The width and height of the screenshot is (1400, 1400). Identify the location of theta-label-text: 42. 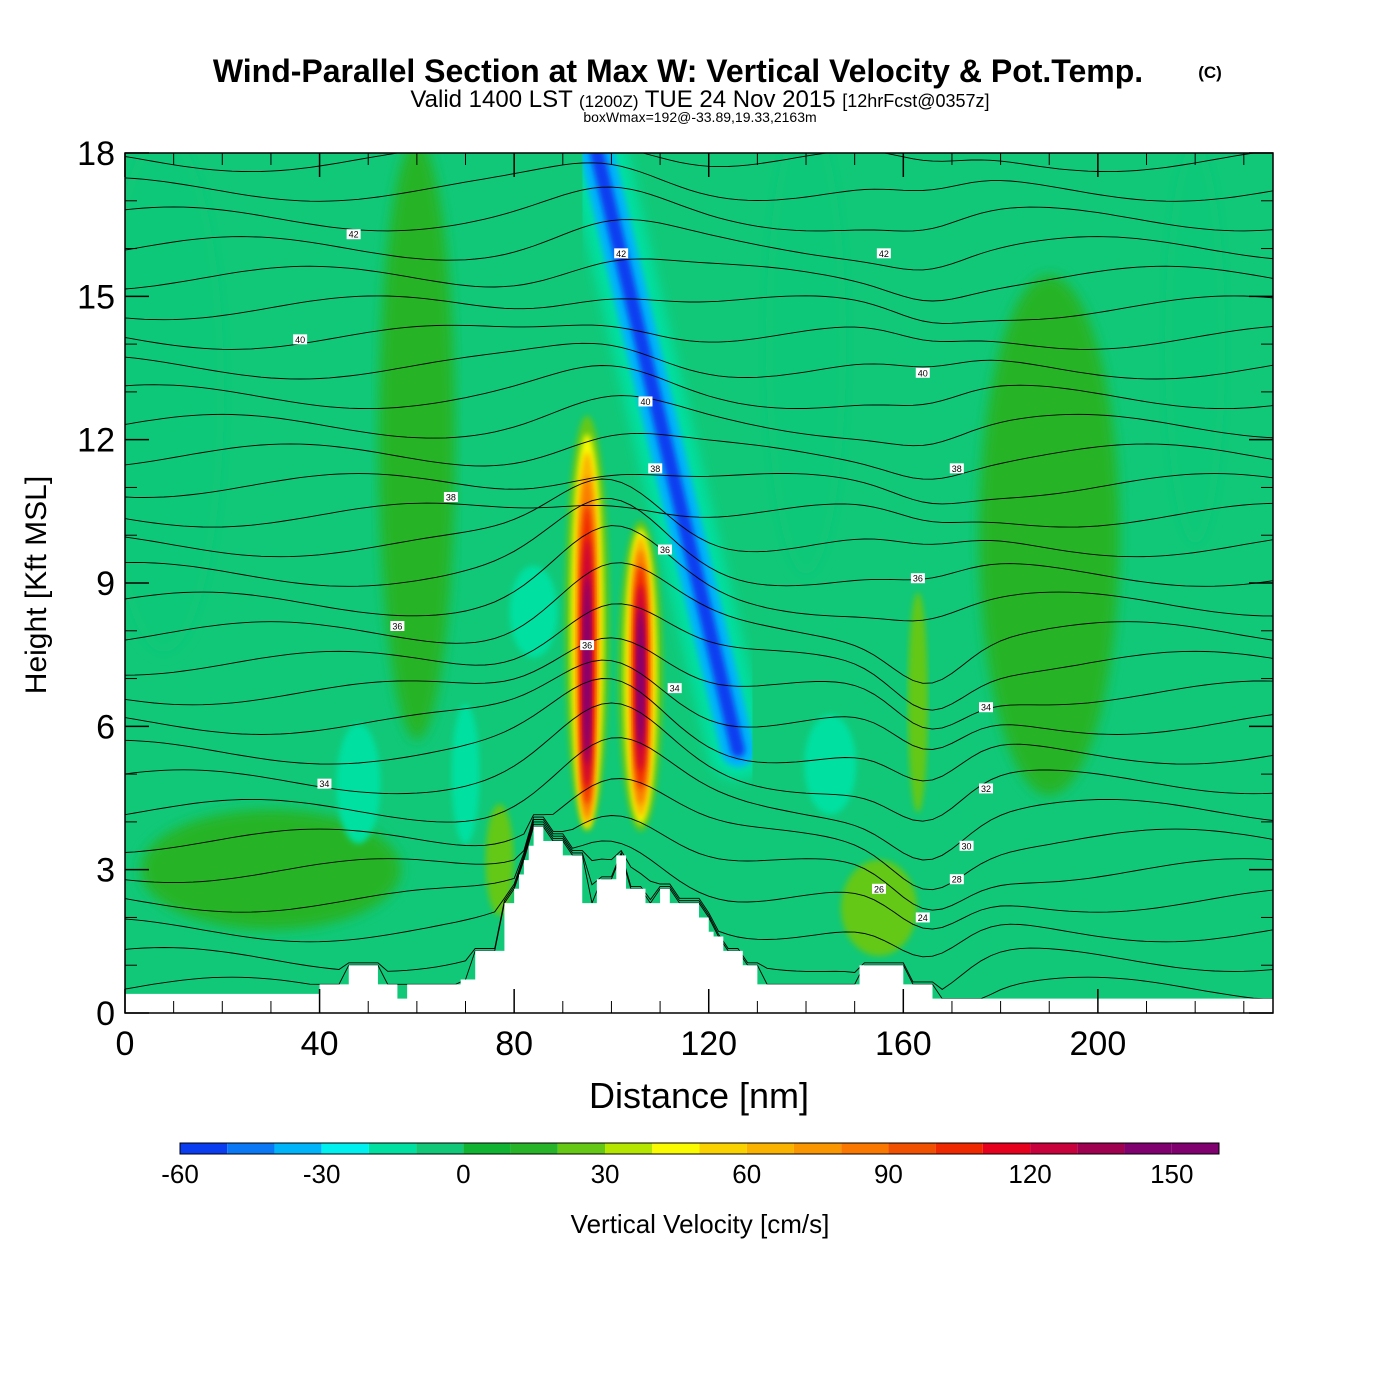
(354, 235).